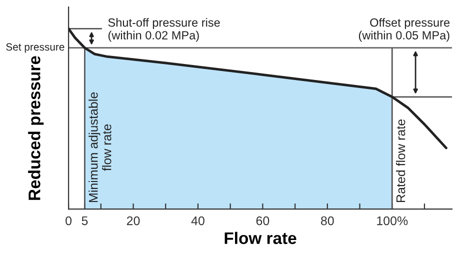 Image resolution: width=457 pixels, height=262 pixels. What do you see at coordinates (327, 221) in the screenshot?
I see `x-tick-label: 80` at bounding box center [327, 221].